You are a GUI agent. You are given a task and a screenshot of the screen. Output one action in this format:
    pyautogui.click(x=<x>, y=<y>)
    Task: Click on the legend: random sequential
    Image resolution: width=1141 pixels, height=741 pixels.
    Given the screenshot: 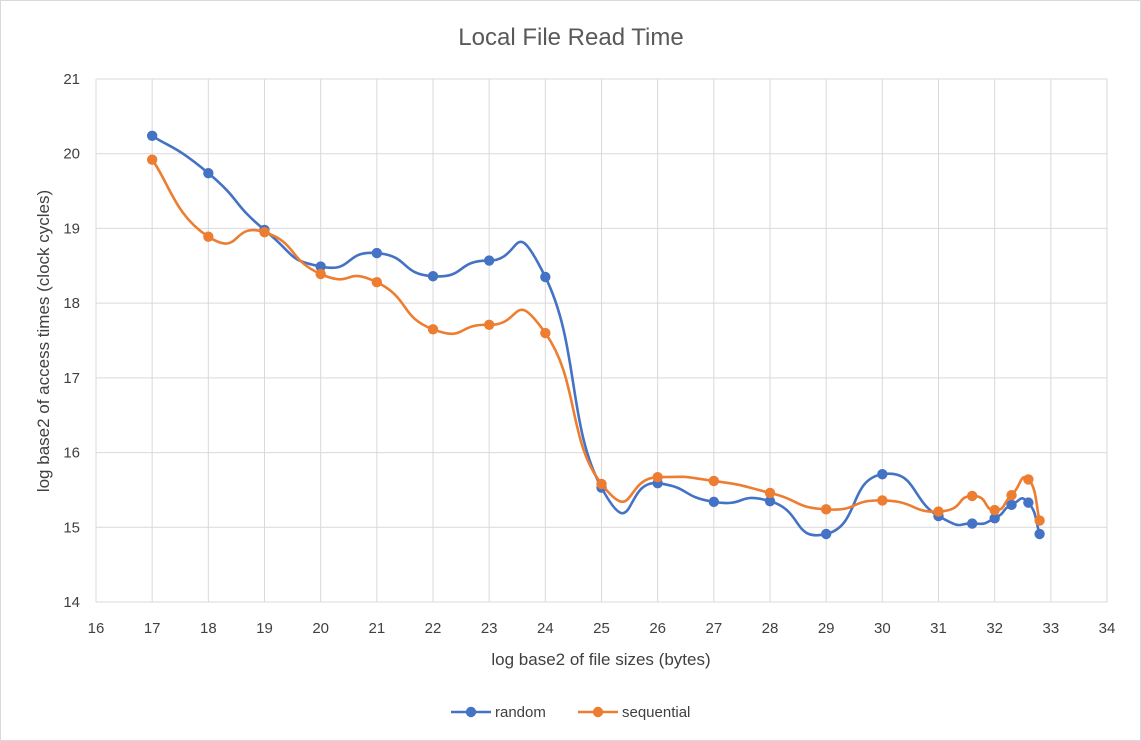 What is the action you would take?
    pyautogui.click(x=570, y=712)
    